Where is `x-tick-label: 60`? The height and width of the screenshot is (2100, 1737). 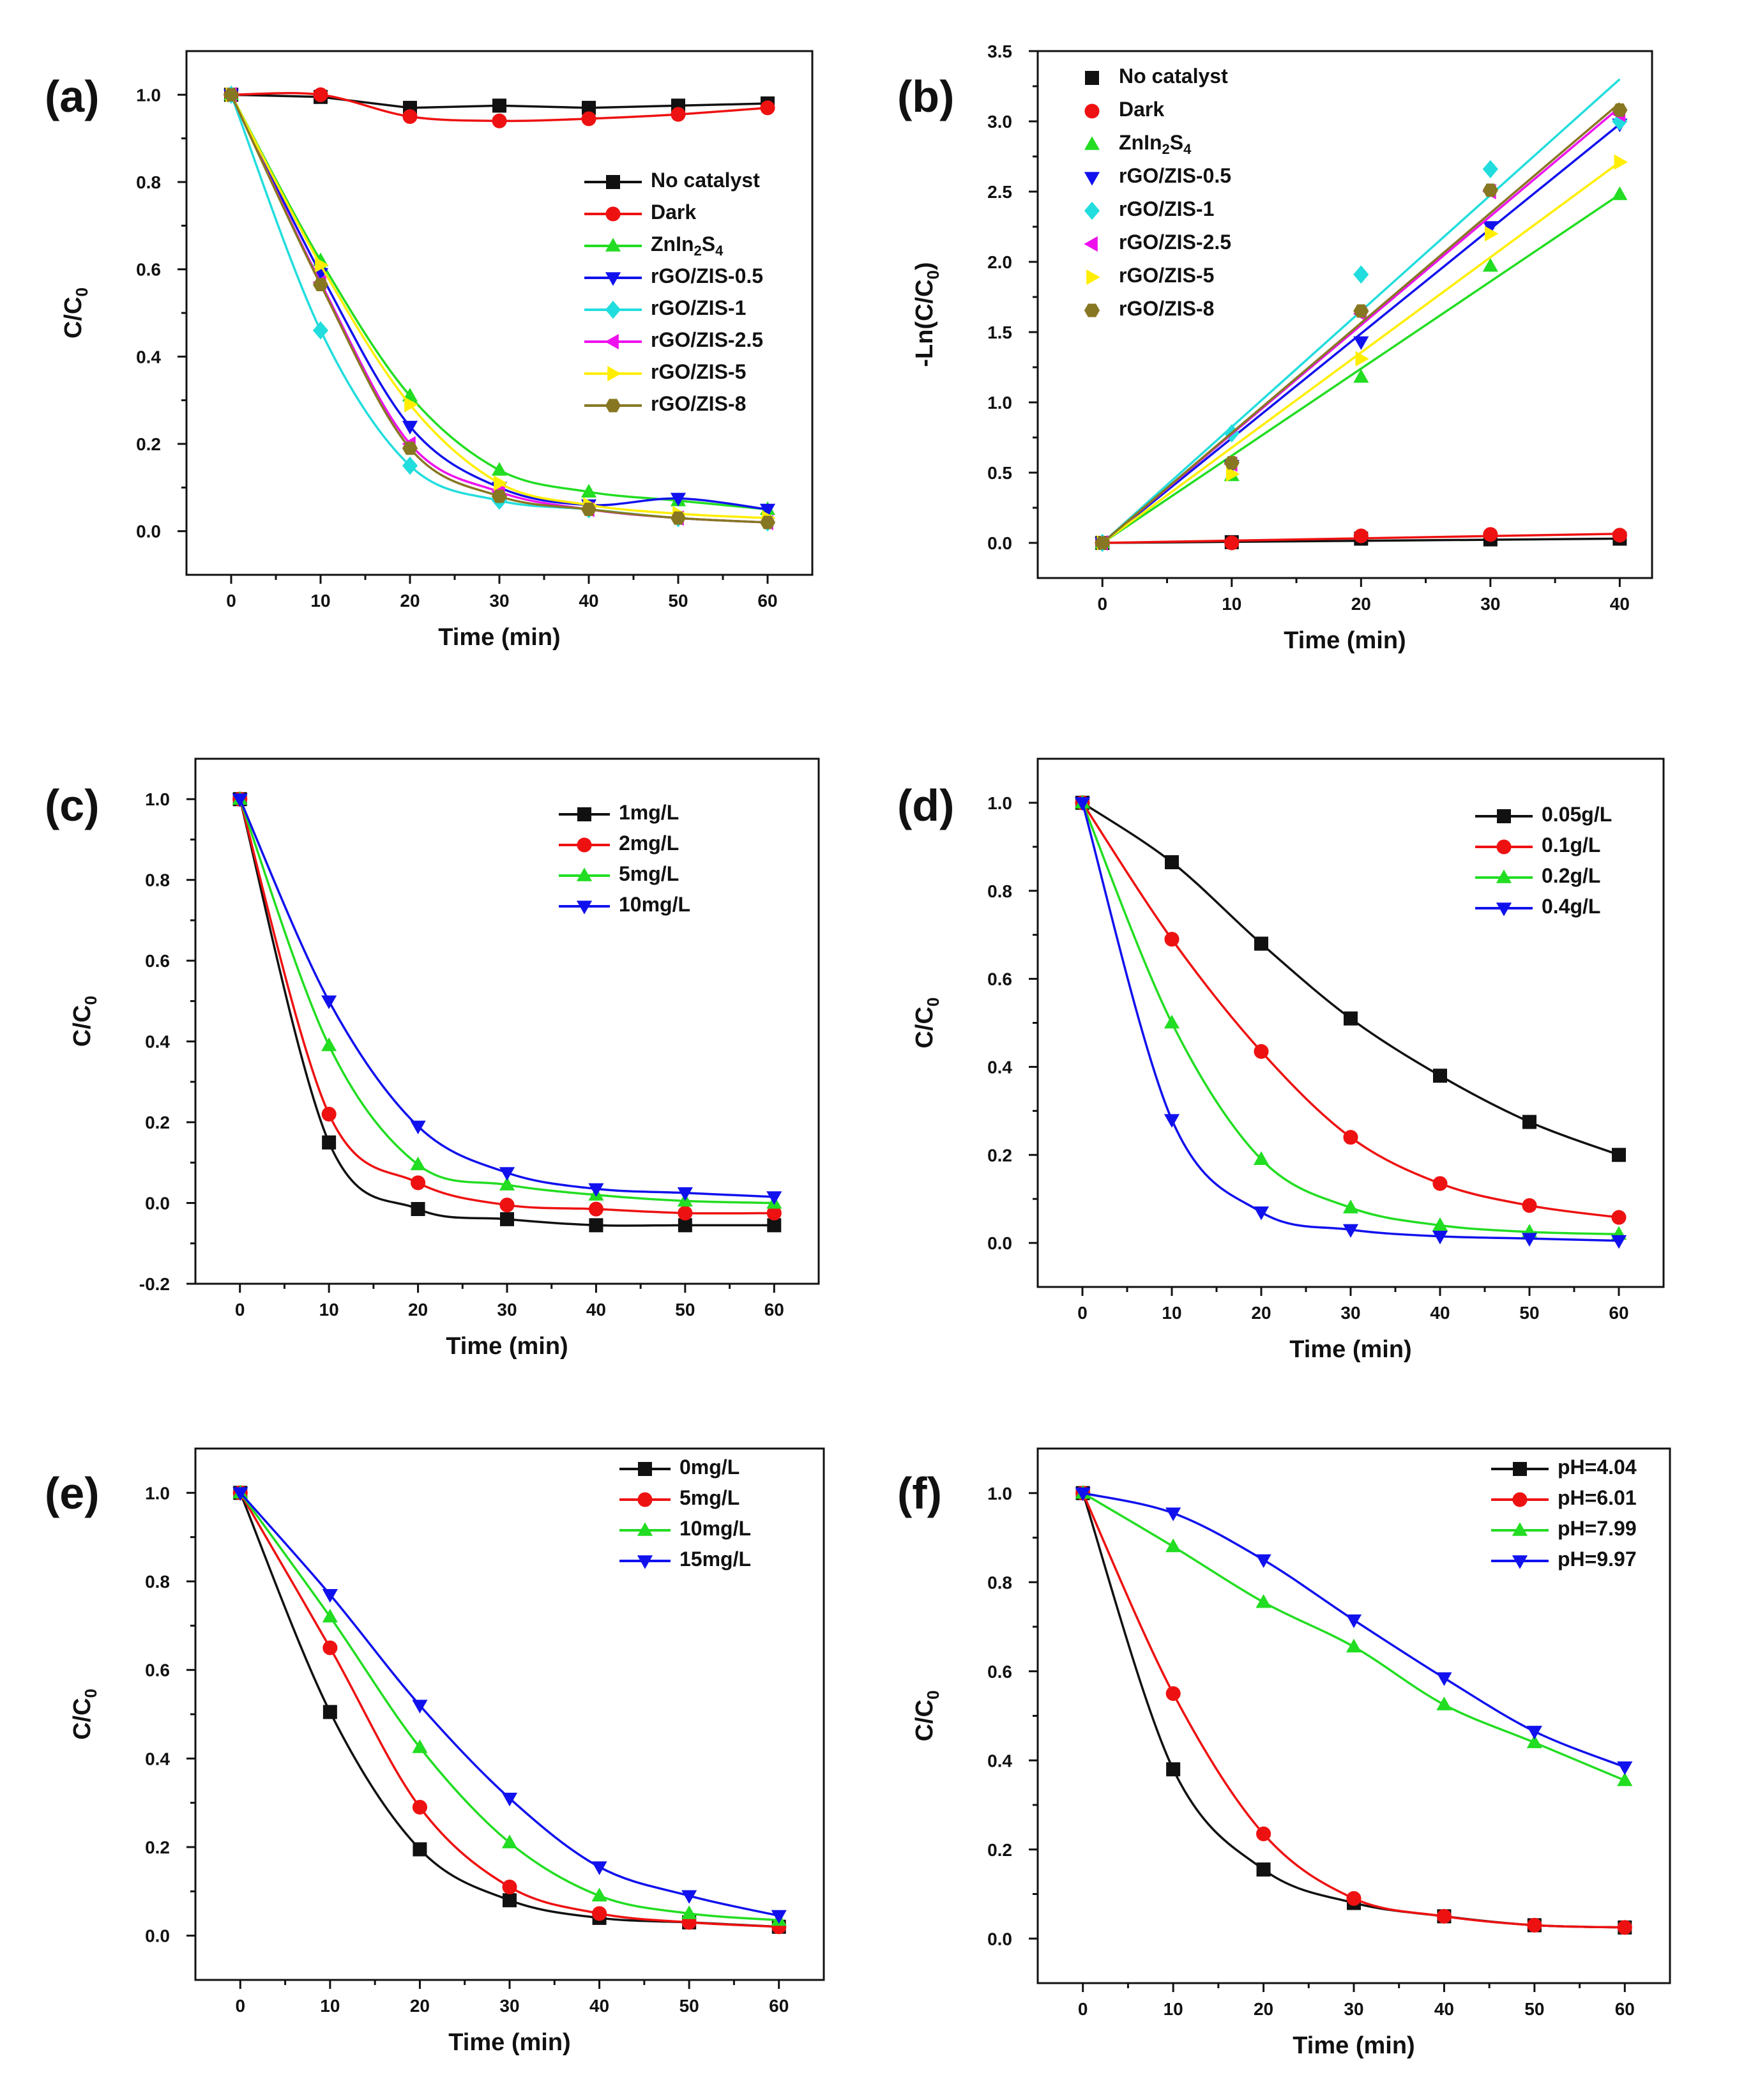 x-tick-label: 60 is located at coordinates (1625, 2009).